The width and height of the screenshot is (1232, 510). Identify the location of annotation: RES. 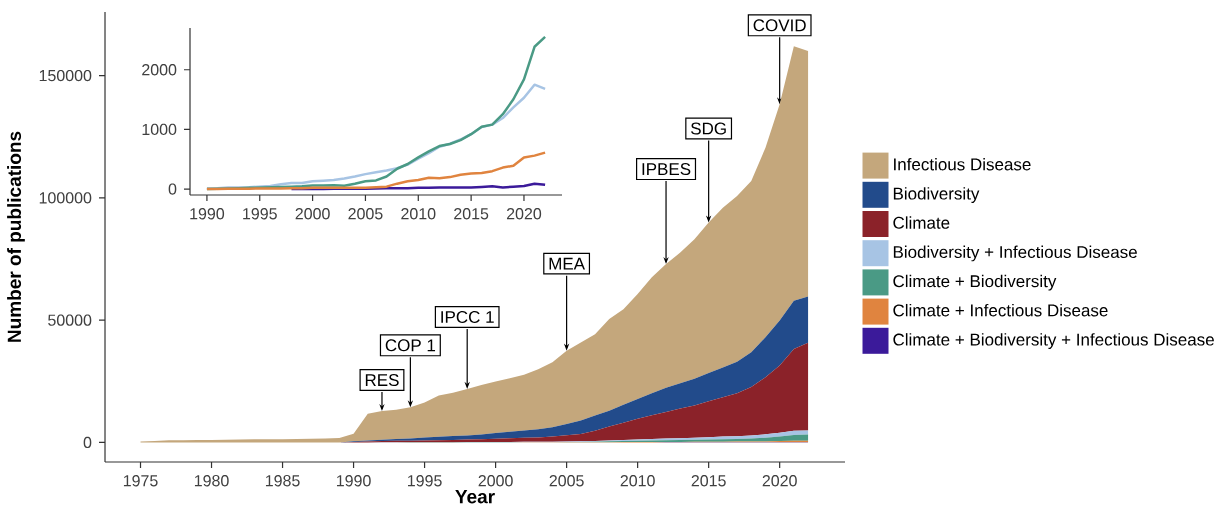
(382, 380).